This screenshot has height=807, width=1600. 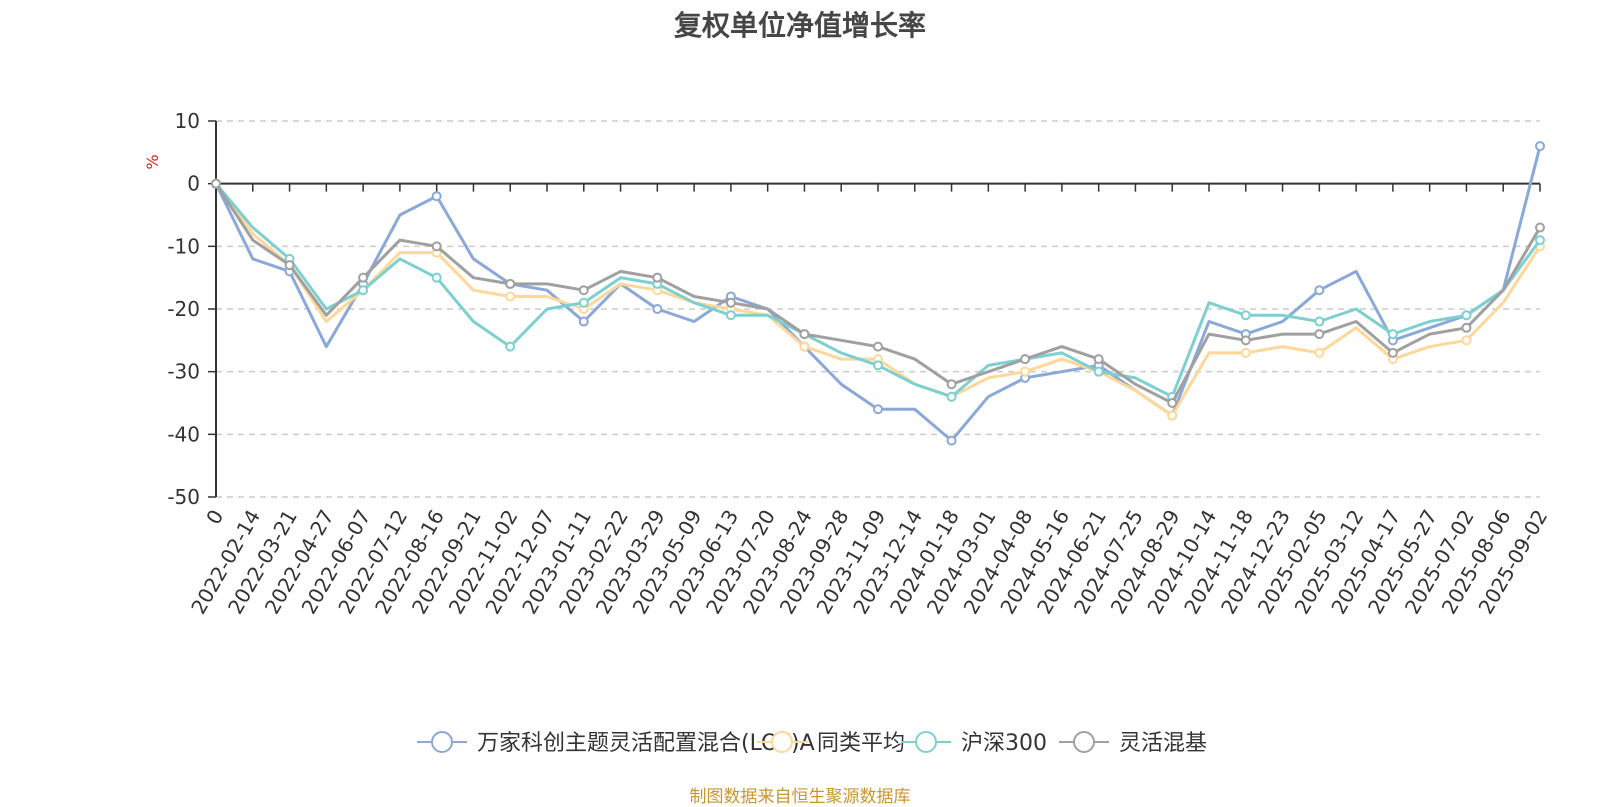 I want to click on y-axis-unit-label: %, so click(x=152, y=161).